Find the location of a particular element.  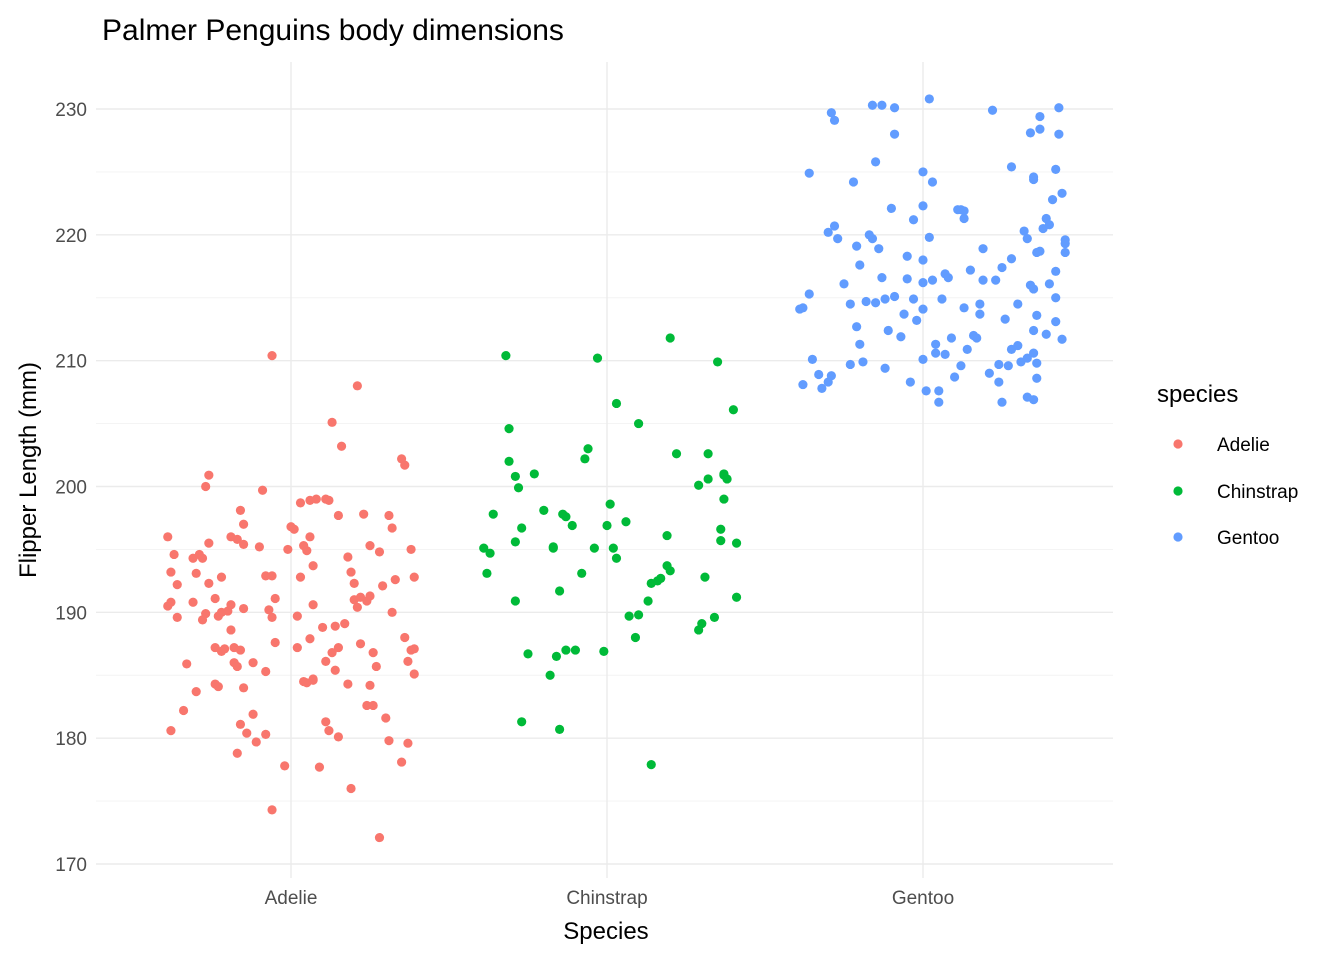

x-tick-label: Chinstrap is located at coordinates (606, 898).